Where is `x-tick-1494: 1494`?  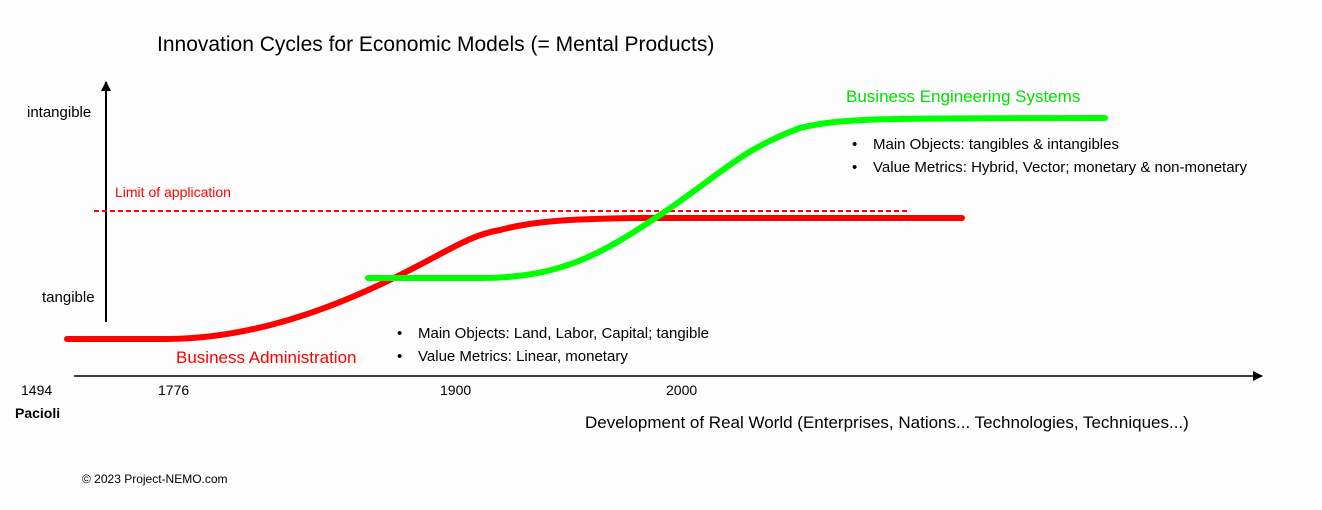 x-tick-1494: 1494 is located at coordinates (37, 390).